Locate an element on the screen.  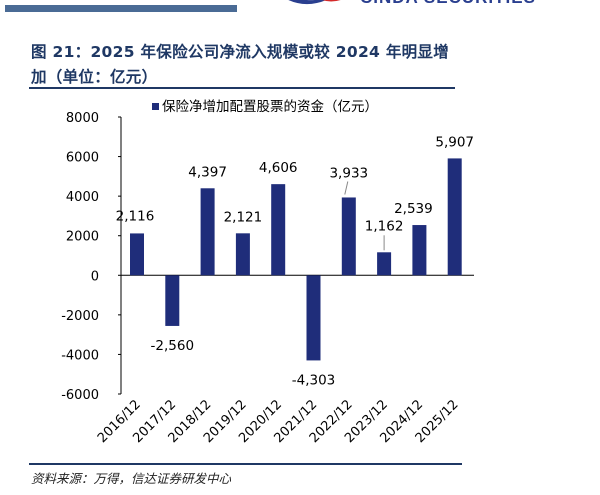
y-tick-label: 0 is located at coordinates (95, 276).